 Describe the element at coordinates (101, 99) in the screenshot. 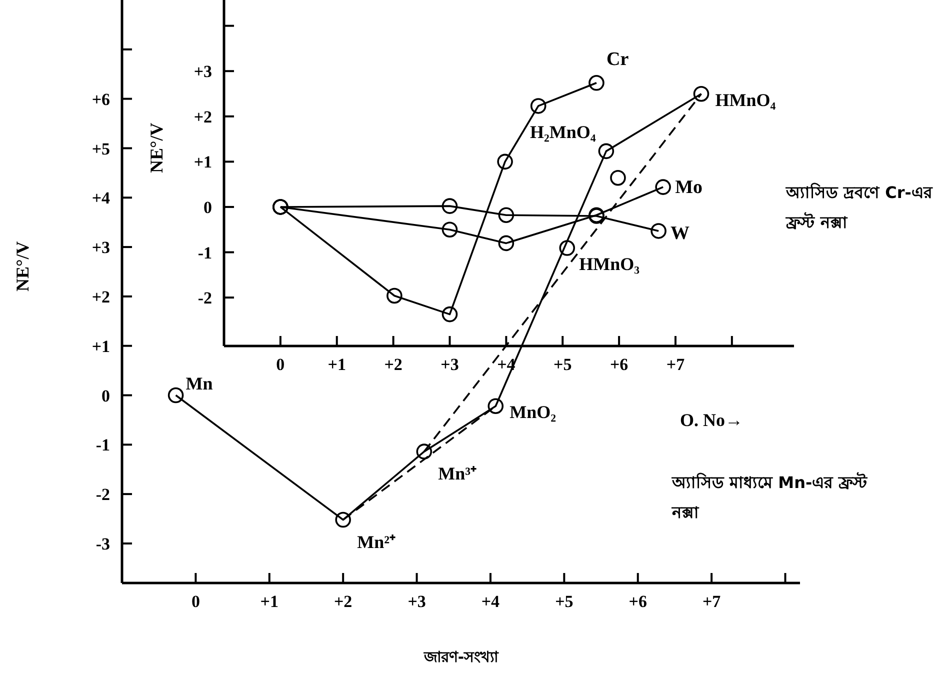

I see `y-tick-label: +6` at that location.